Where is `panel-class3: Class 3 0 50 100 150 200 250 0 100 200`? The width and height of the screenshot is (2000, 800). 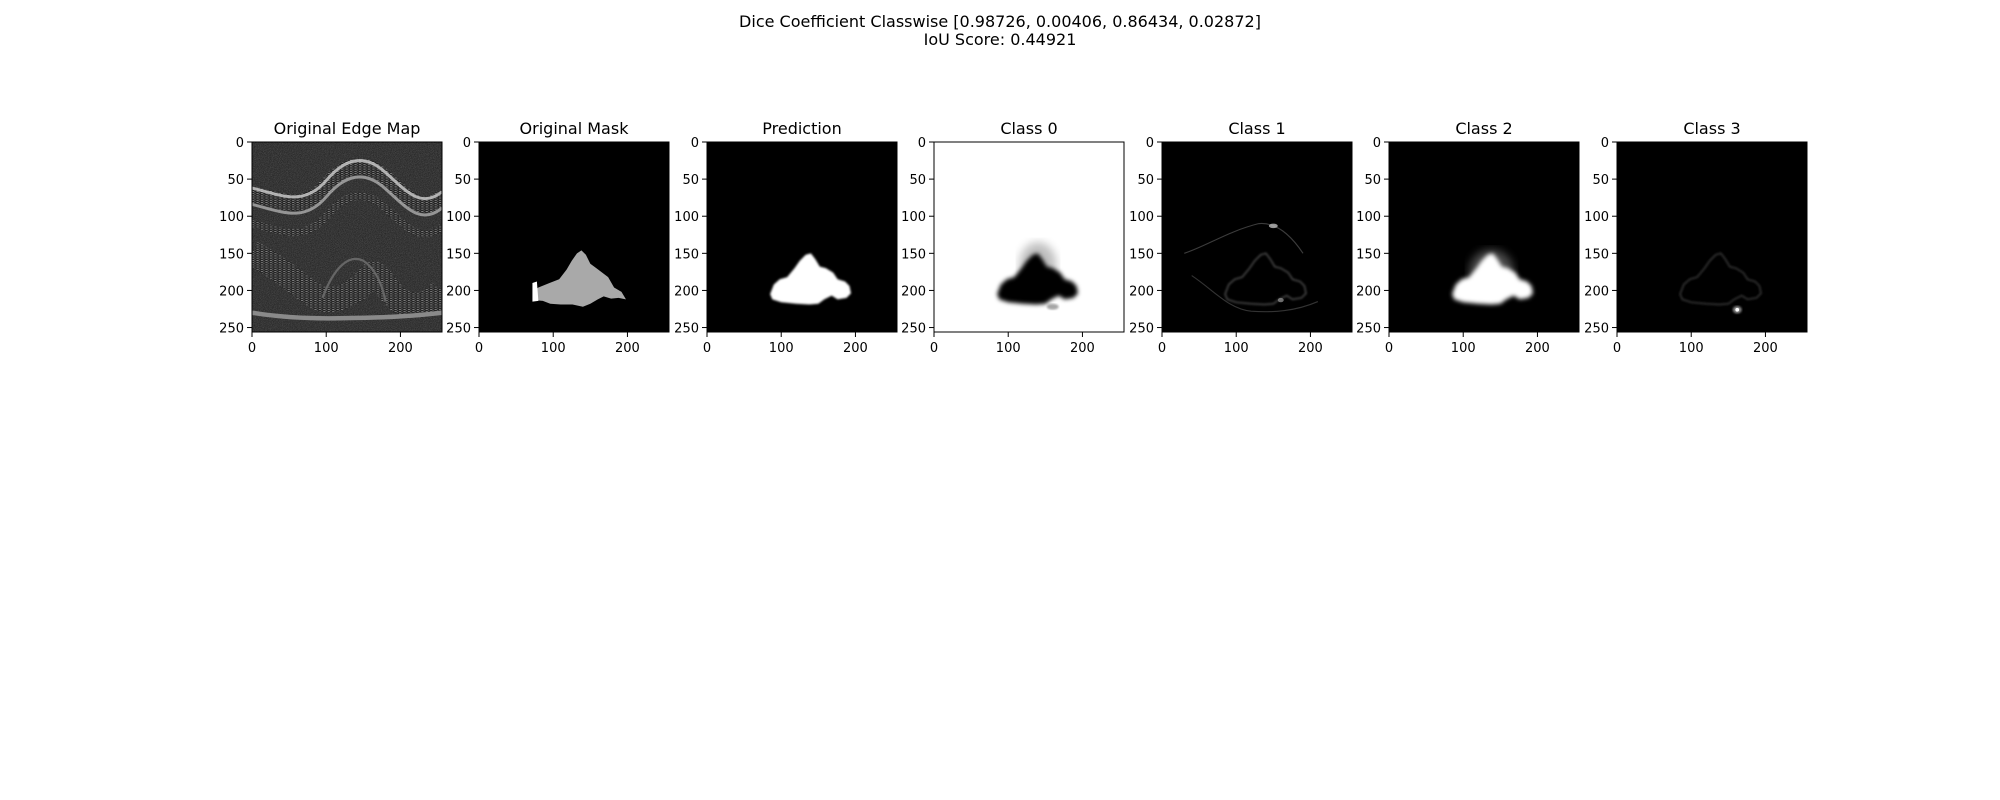 panel-class3: Class 3 0 50 100 150 200 250 0 100 200 is located at coordinates (1696, 237).